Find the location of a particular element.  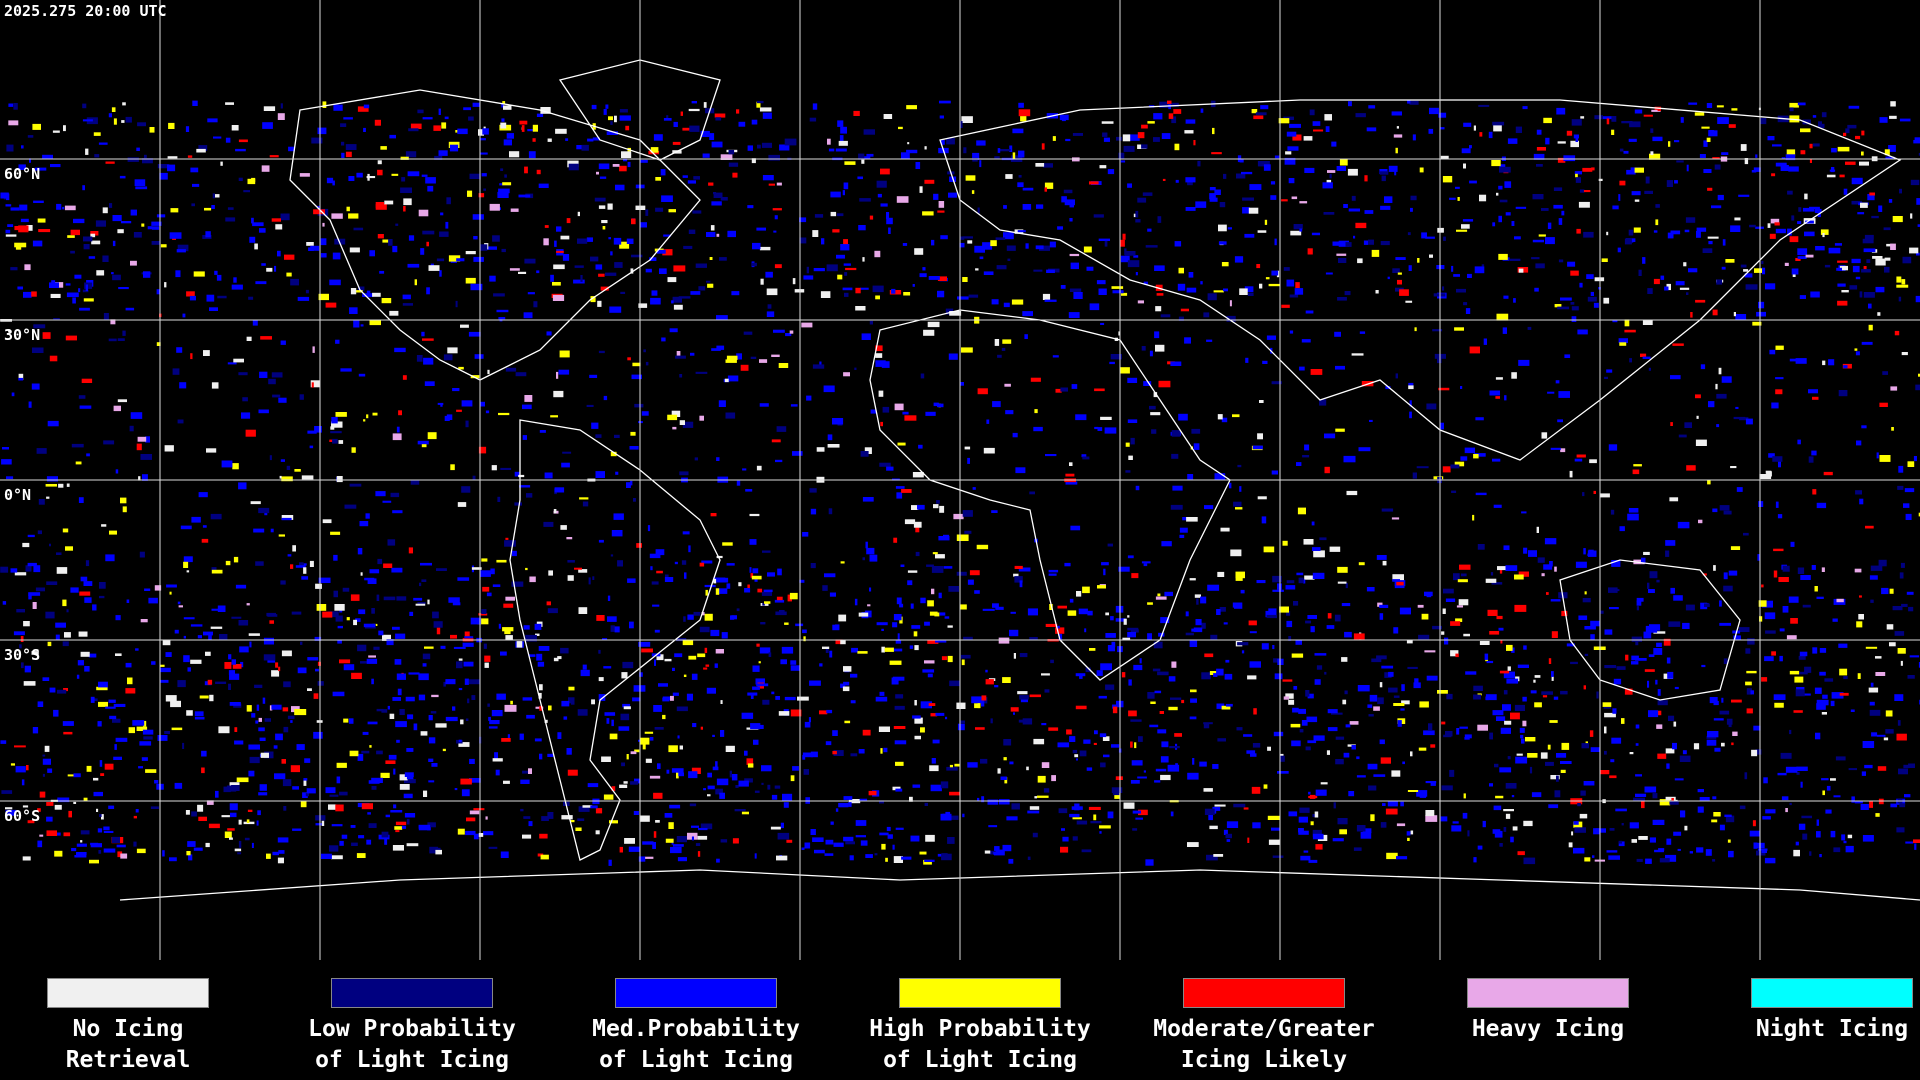

legend-swatch is located at coordinates (1548, 993).